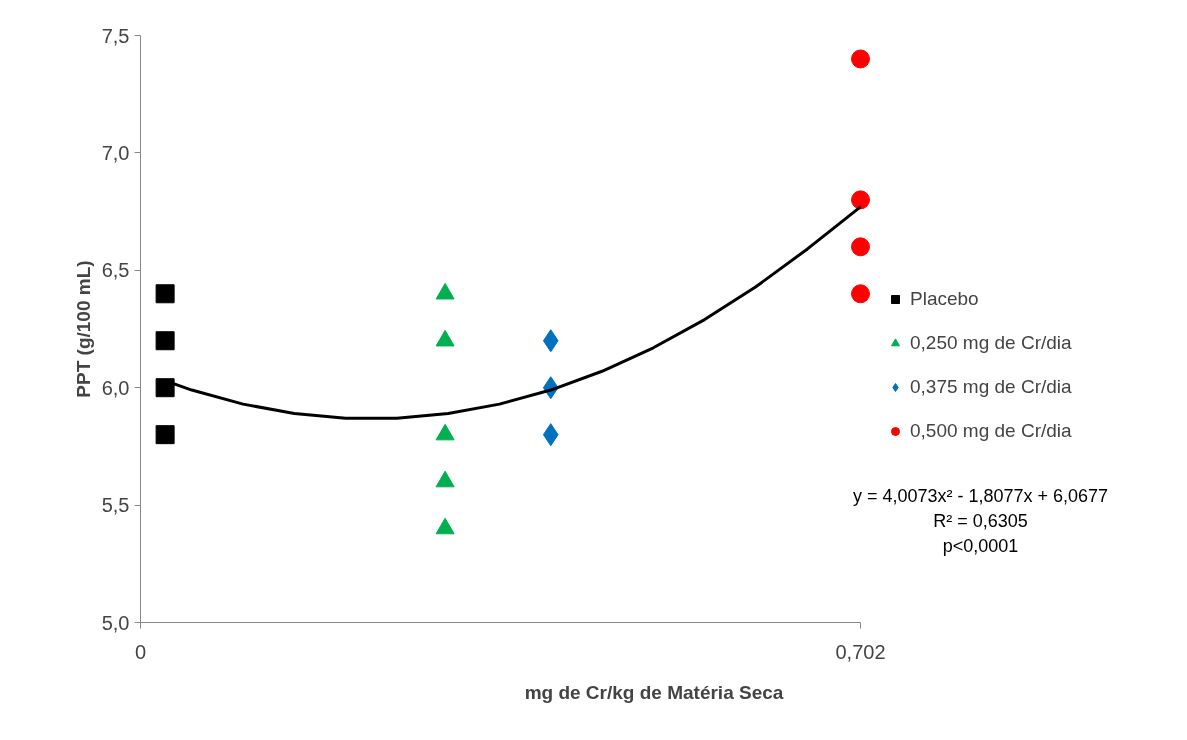 This screenshot has width=1187, height=740. I want to click on legend-label: Placebo, so click(944, 299).